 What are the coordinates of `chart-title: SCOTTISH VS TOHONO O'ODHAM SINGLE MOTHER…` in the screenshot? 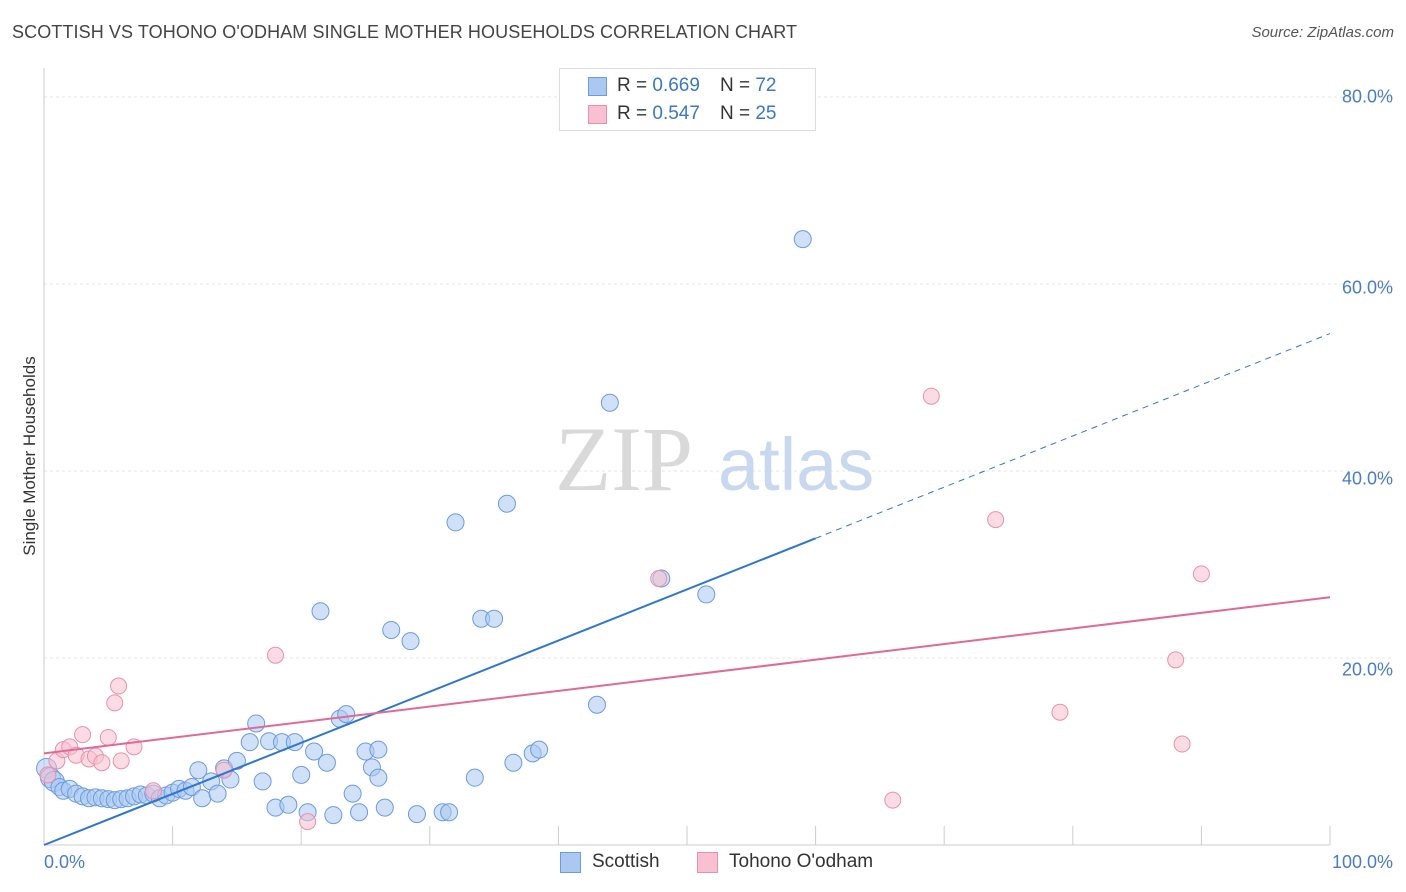 It's located at (405, 32).